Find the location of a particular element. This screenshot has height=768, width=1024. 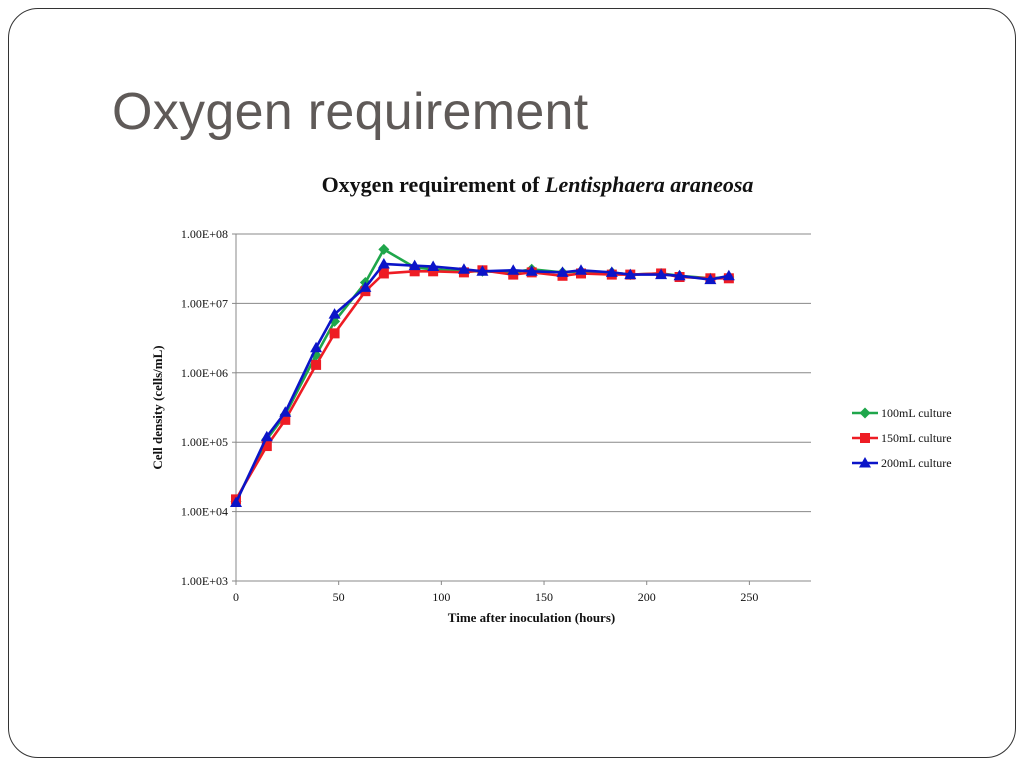

chart-title-main: Oxygen requirement of is located at coordinates (433, 184).